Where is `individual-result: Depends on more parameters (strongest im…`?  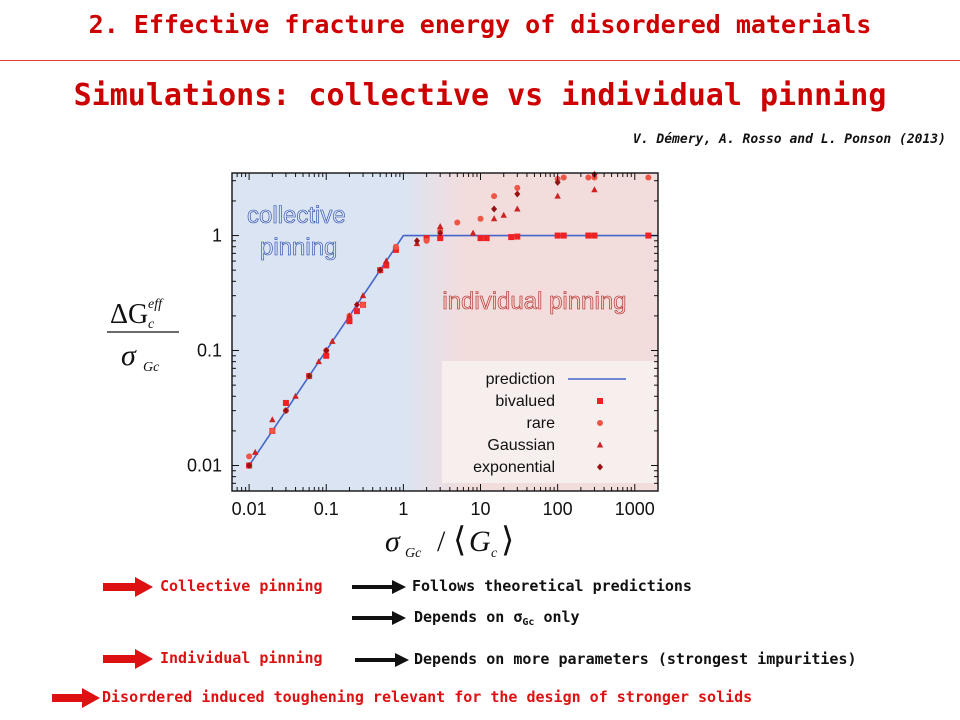 individual-result: Depends on more parameters (strongest im… is located at coordinates (635, 659).